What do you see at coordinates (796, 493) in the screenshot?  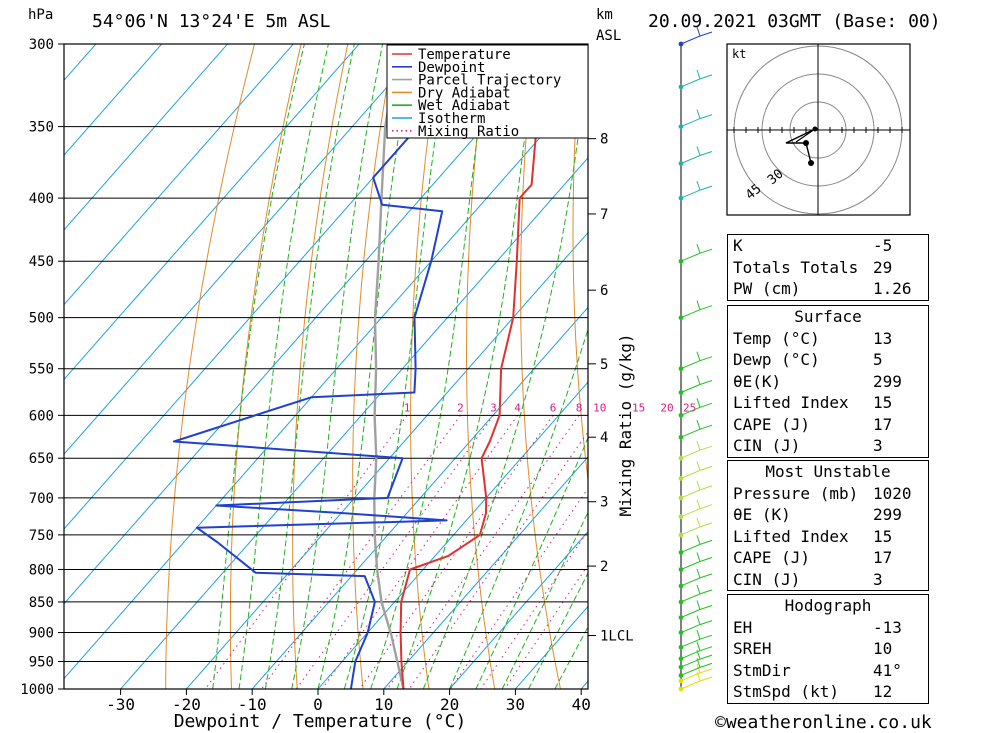 I see `index-label: Pressure (mb)` at bounding box center [796, 493].